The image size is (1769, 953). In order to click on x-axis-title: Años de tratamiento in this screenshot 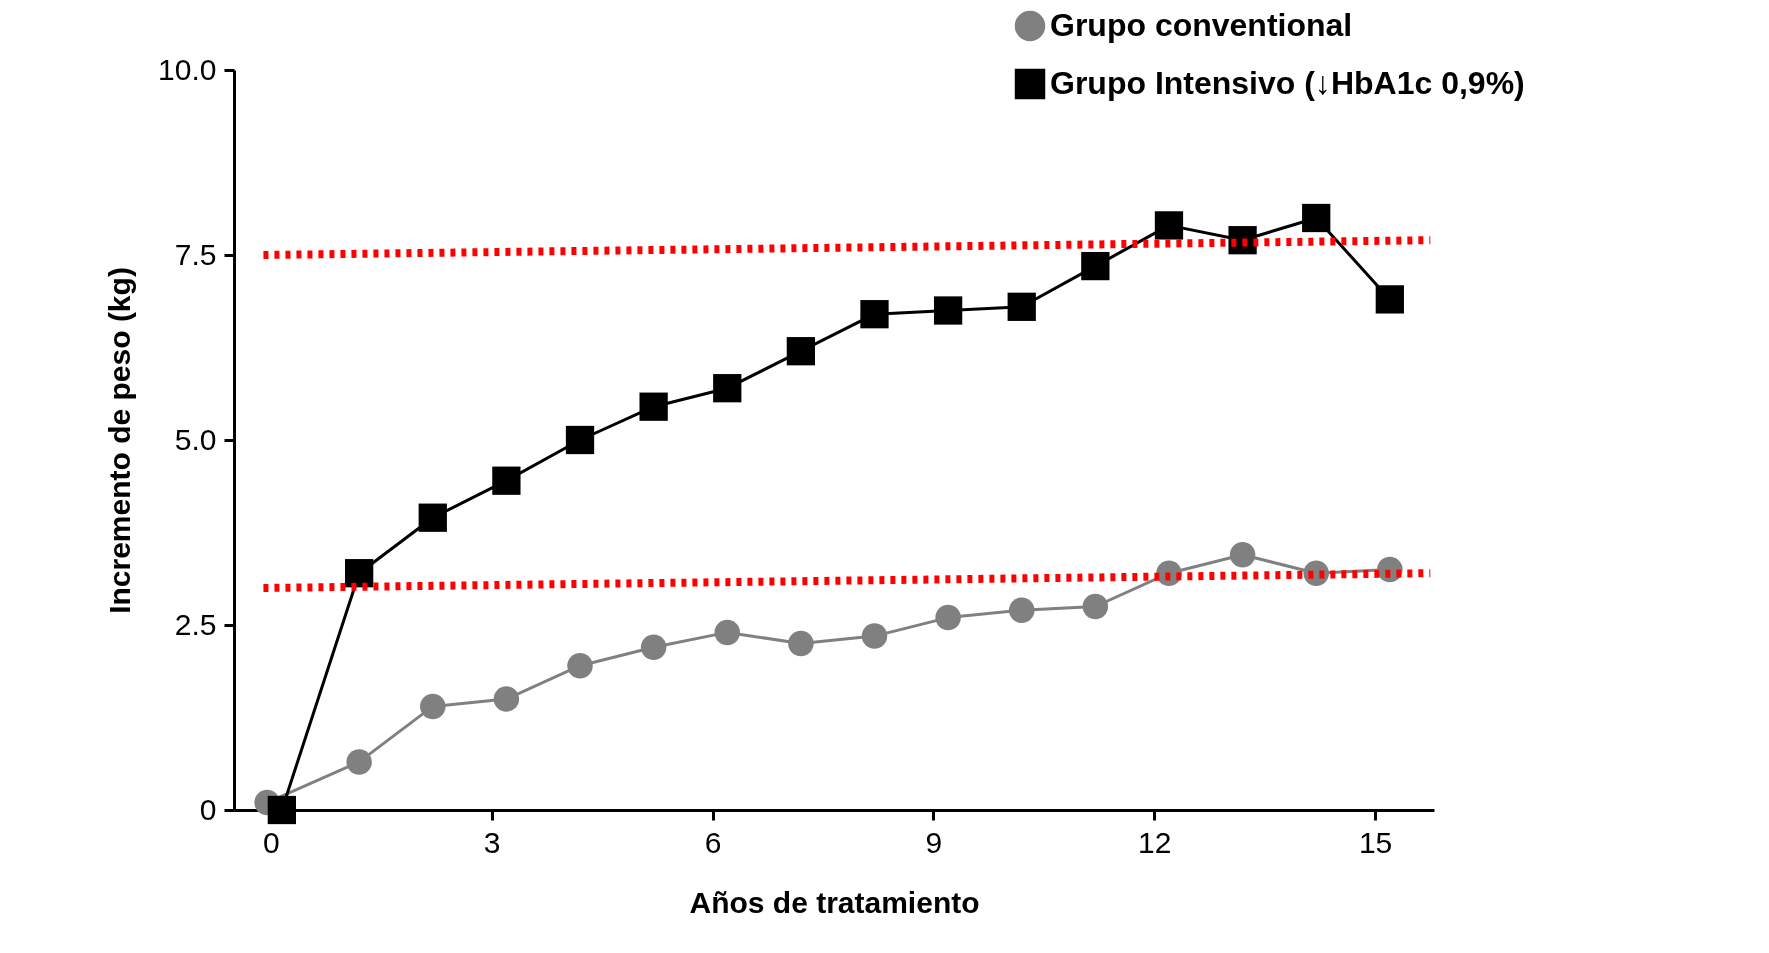, I will do `click(834, 902)`.